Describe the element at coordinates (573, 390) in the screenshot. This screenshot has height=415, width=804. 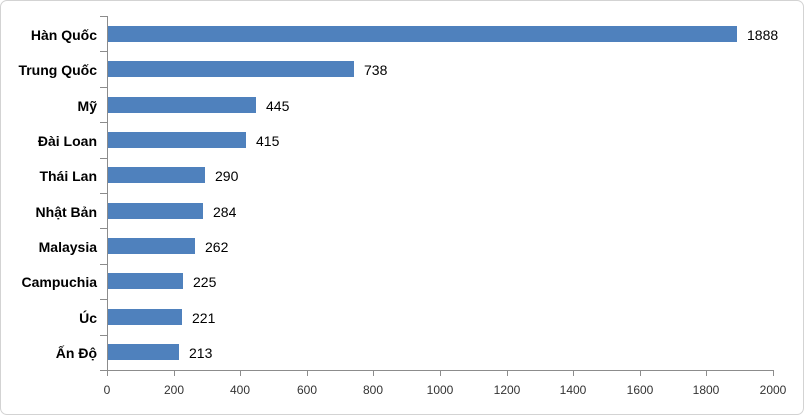
I see `x-axis-tick-label: 1400` at that location.